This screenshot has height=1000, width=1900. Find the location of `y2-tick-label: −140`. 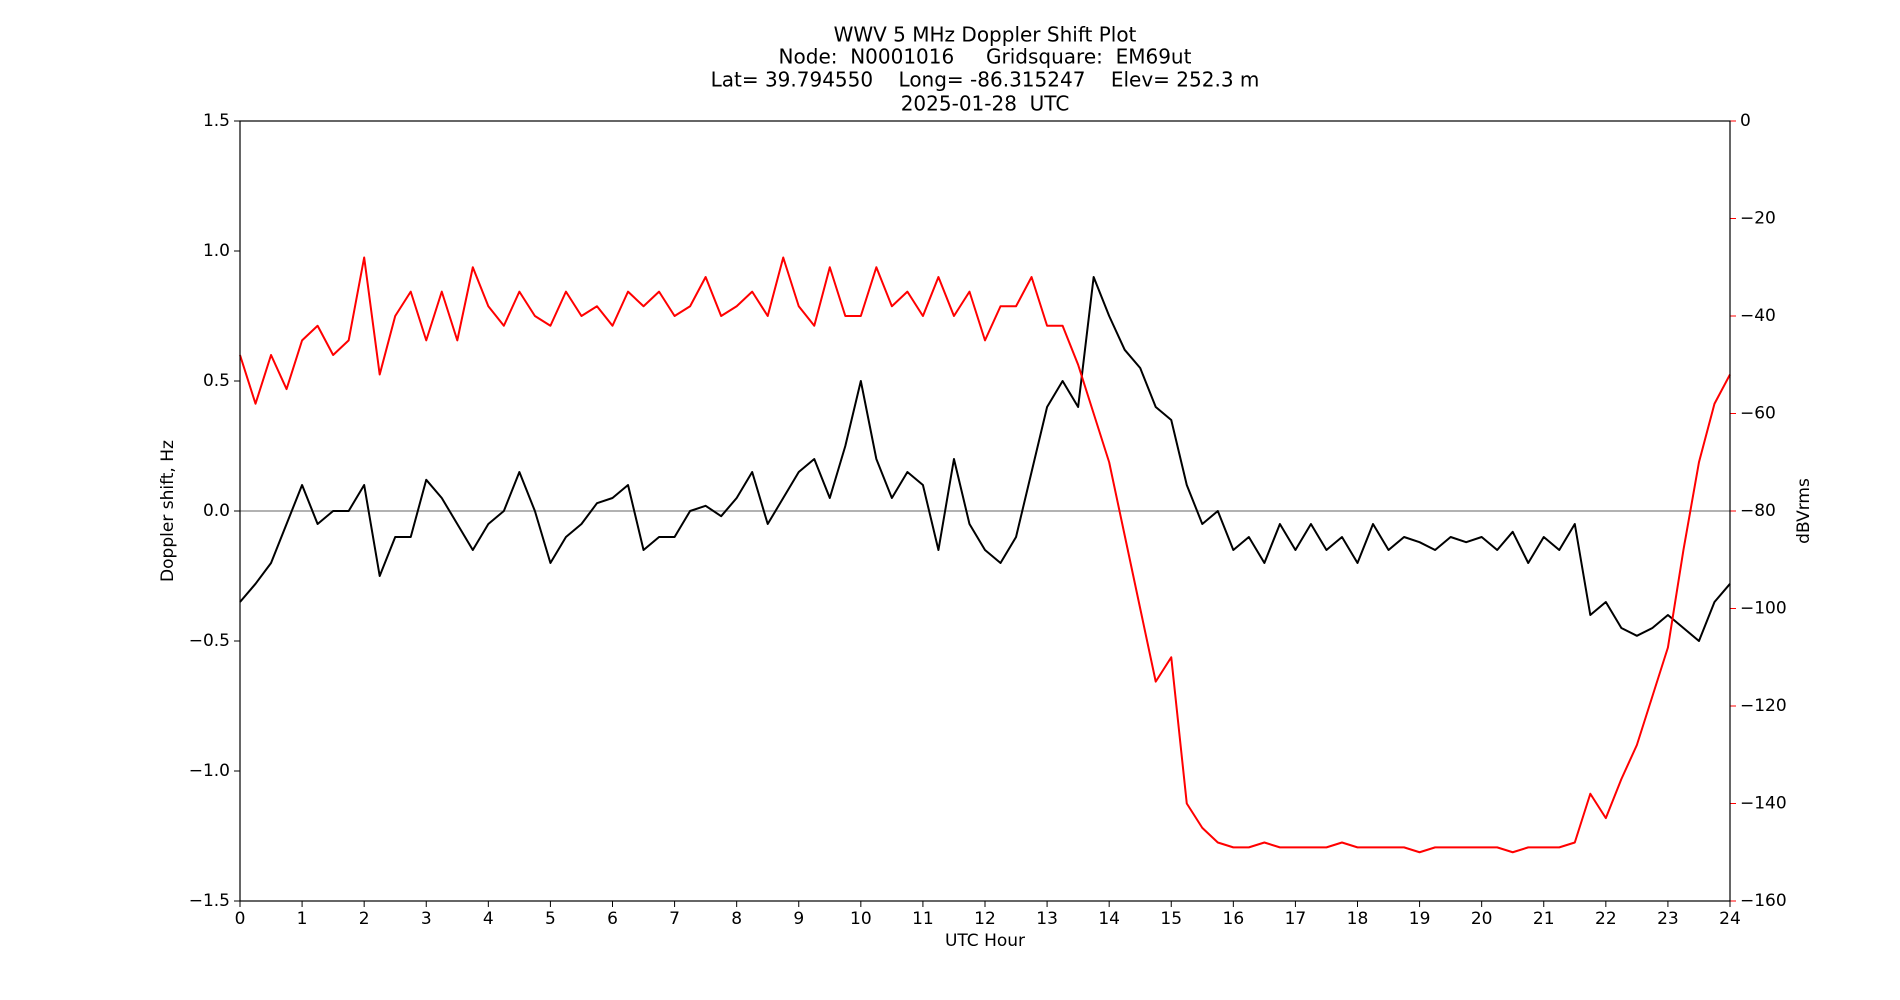

y2-tick-label: −140 is located at coordinates (1763, 804).